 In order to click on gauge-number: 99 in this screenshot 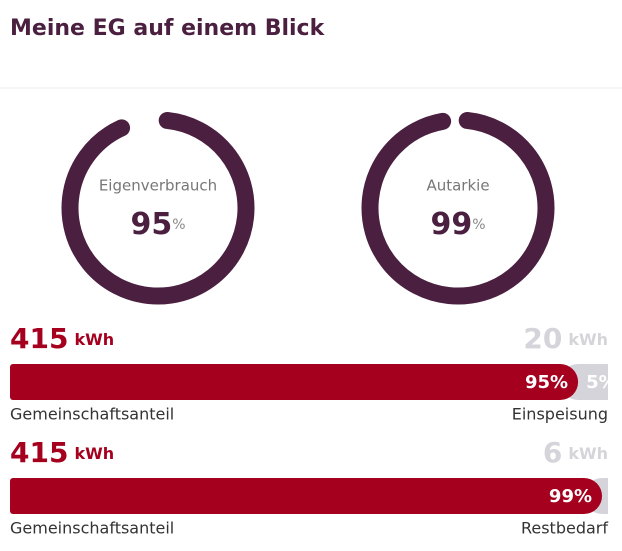, I will do `click(451, 224)`.